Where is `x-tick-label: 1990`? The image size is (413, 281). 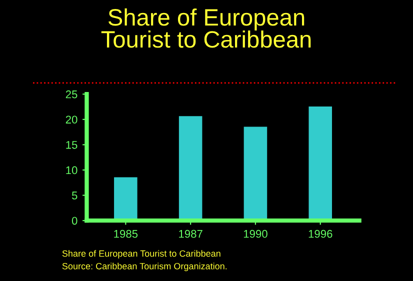
x-tick-label: 1990 is located at coordinates (256, 234).